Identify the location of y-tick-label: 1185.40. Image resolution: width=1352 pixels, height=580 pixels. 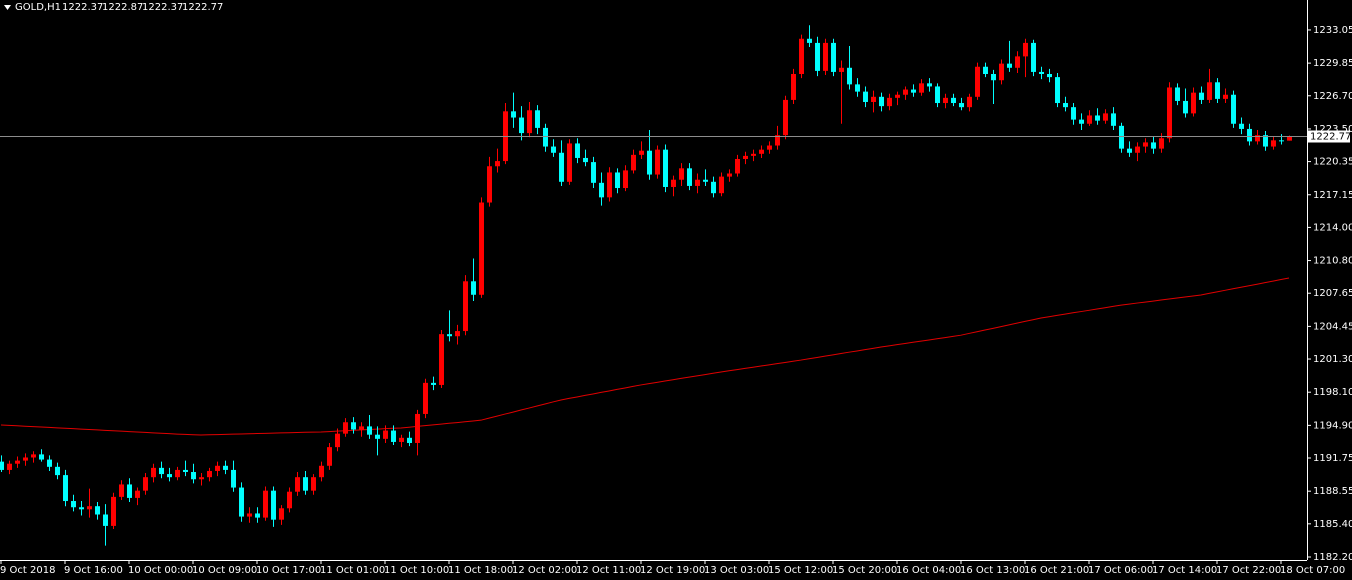
(1332, 524).